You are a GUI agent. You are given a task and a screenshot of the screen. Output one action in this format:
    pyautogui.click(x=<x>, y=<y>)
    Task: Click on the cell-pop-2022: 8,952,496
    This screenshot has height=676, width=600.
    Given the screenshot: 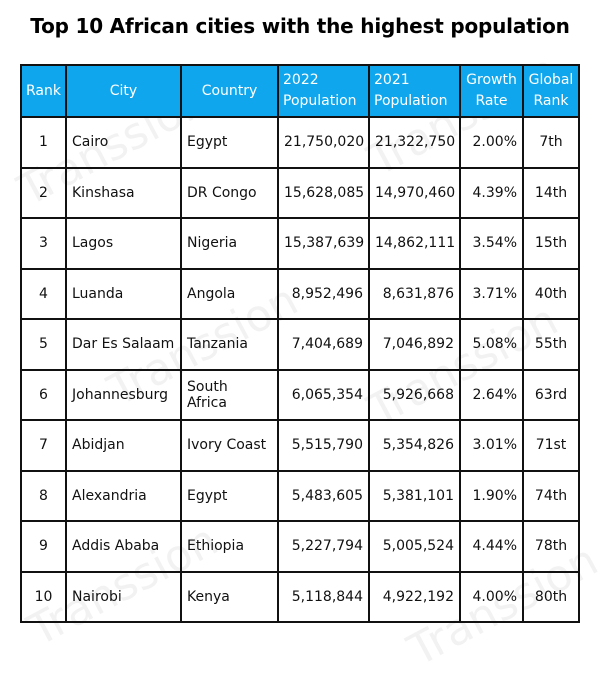 What is the action you would take?
    pyautogui.click(x=323, y=293)
    